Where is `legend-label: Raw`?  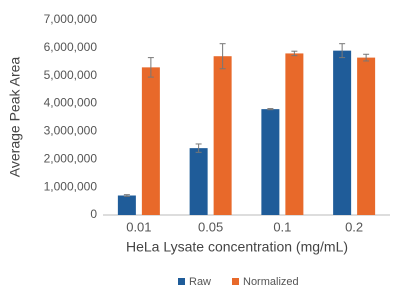 legend-label: Raw is located at coordinates (200, 282).